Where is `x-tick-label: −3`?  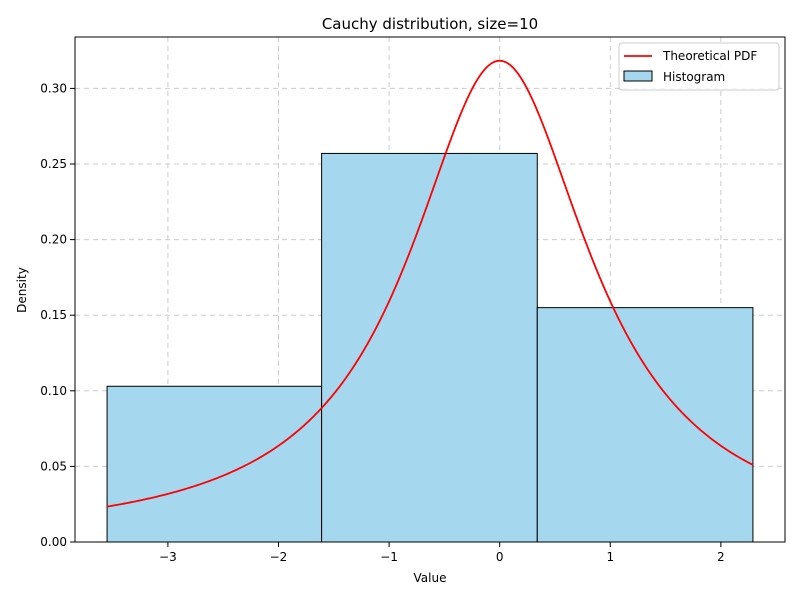 x-tick-label: −3 is located at coordinates (168, 557).